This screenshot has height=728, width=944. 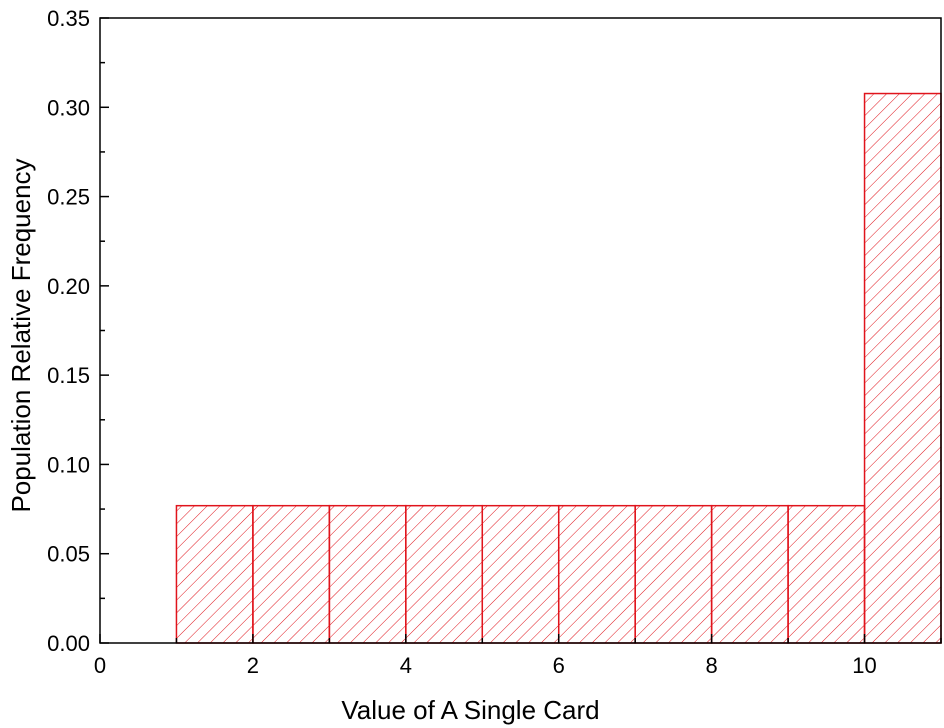 What do you see at coordinates (100, 665) in the screenshot?
I see `x-tick-label: 0` at bounding box center [100, 665].